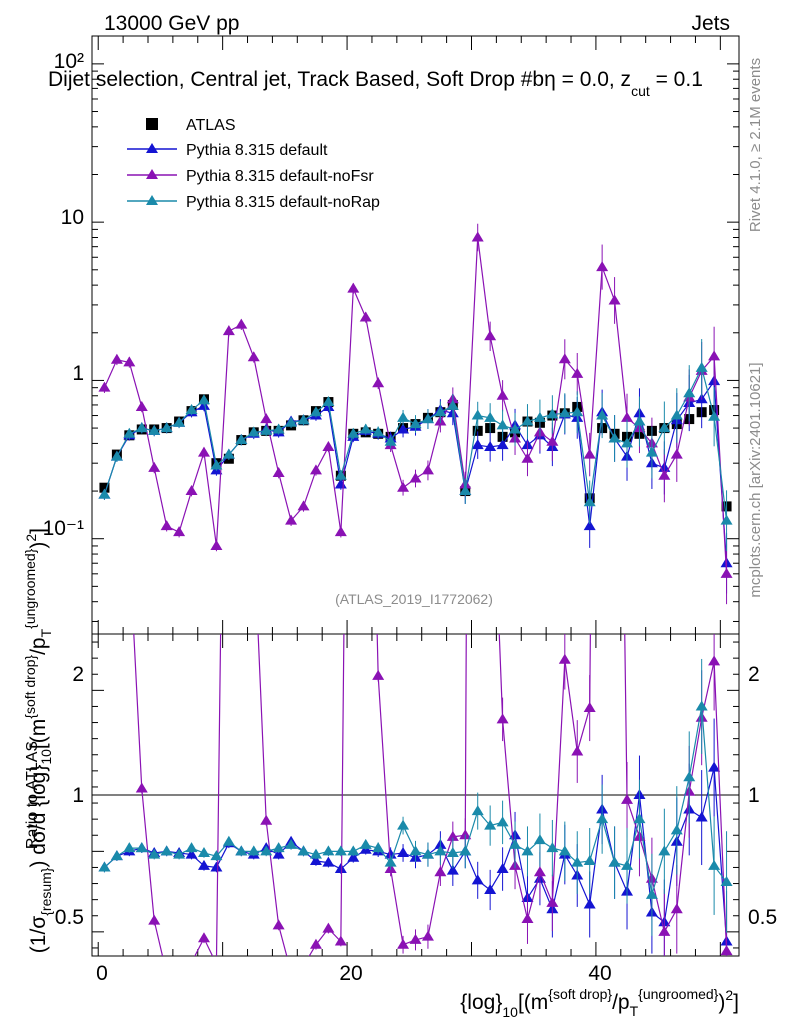 The image size is (786, 1024). Describe the element at coordinates (32, 795) in the screenshot. I see `ratio-y-axis-label: Ratio to ATLAS` at that location.